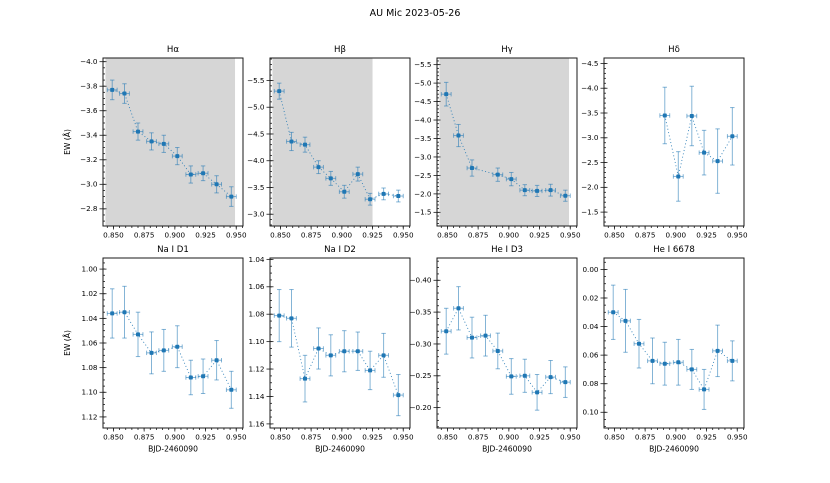 This screenshot has width=830, height=483. What do you see at coordinates (256, 396) in the screenshot?
I see `y-tick-label: 1.14` at bounding box center [256, 396].